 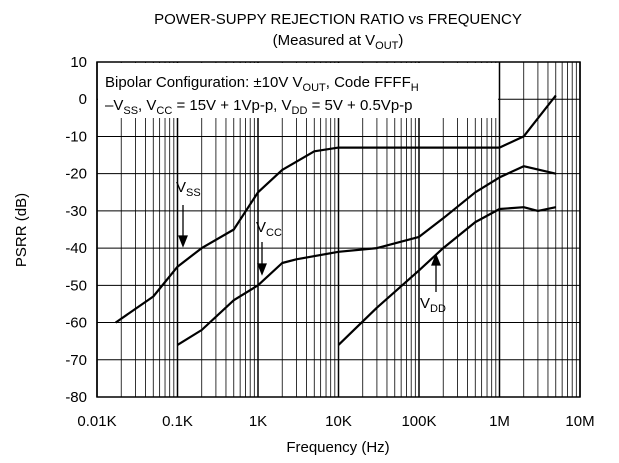 I want to click on text-part: (Measured at V, so click(x=324, y=40).